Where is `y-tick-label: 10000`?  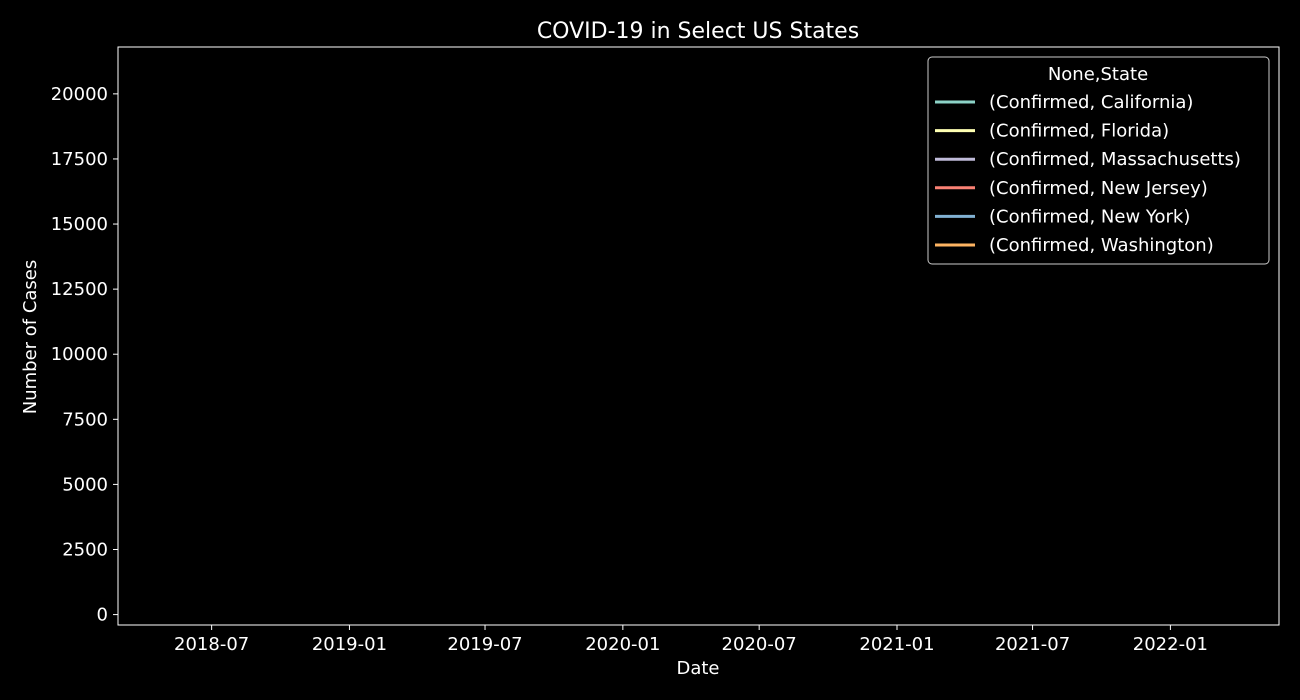 y-tick-label: 10000 is located at coordinates (79, 354).